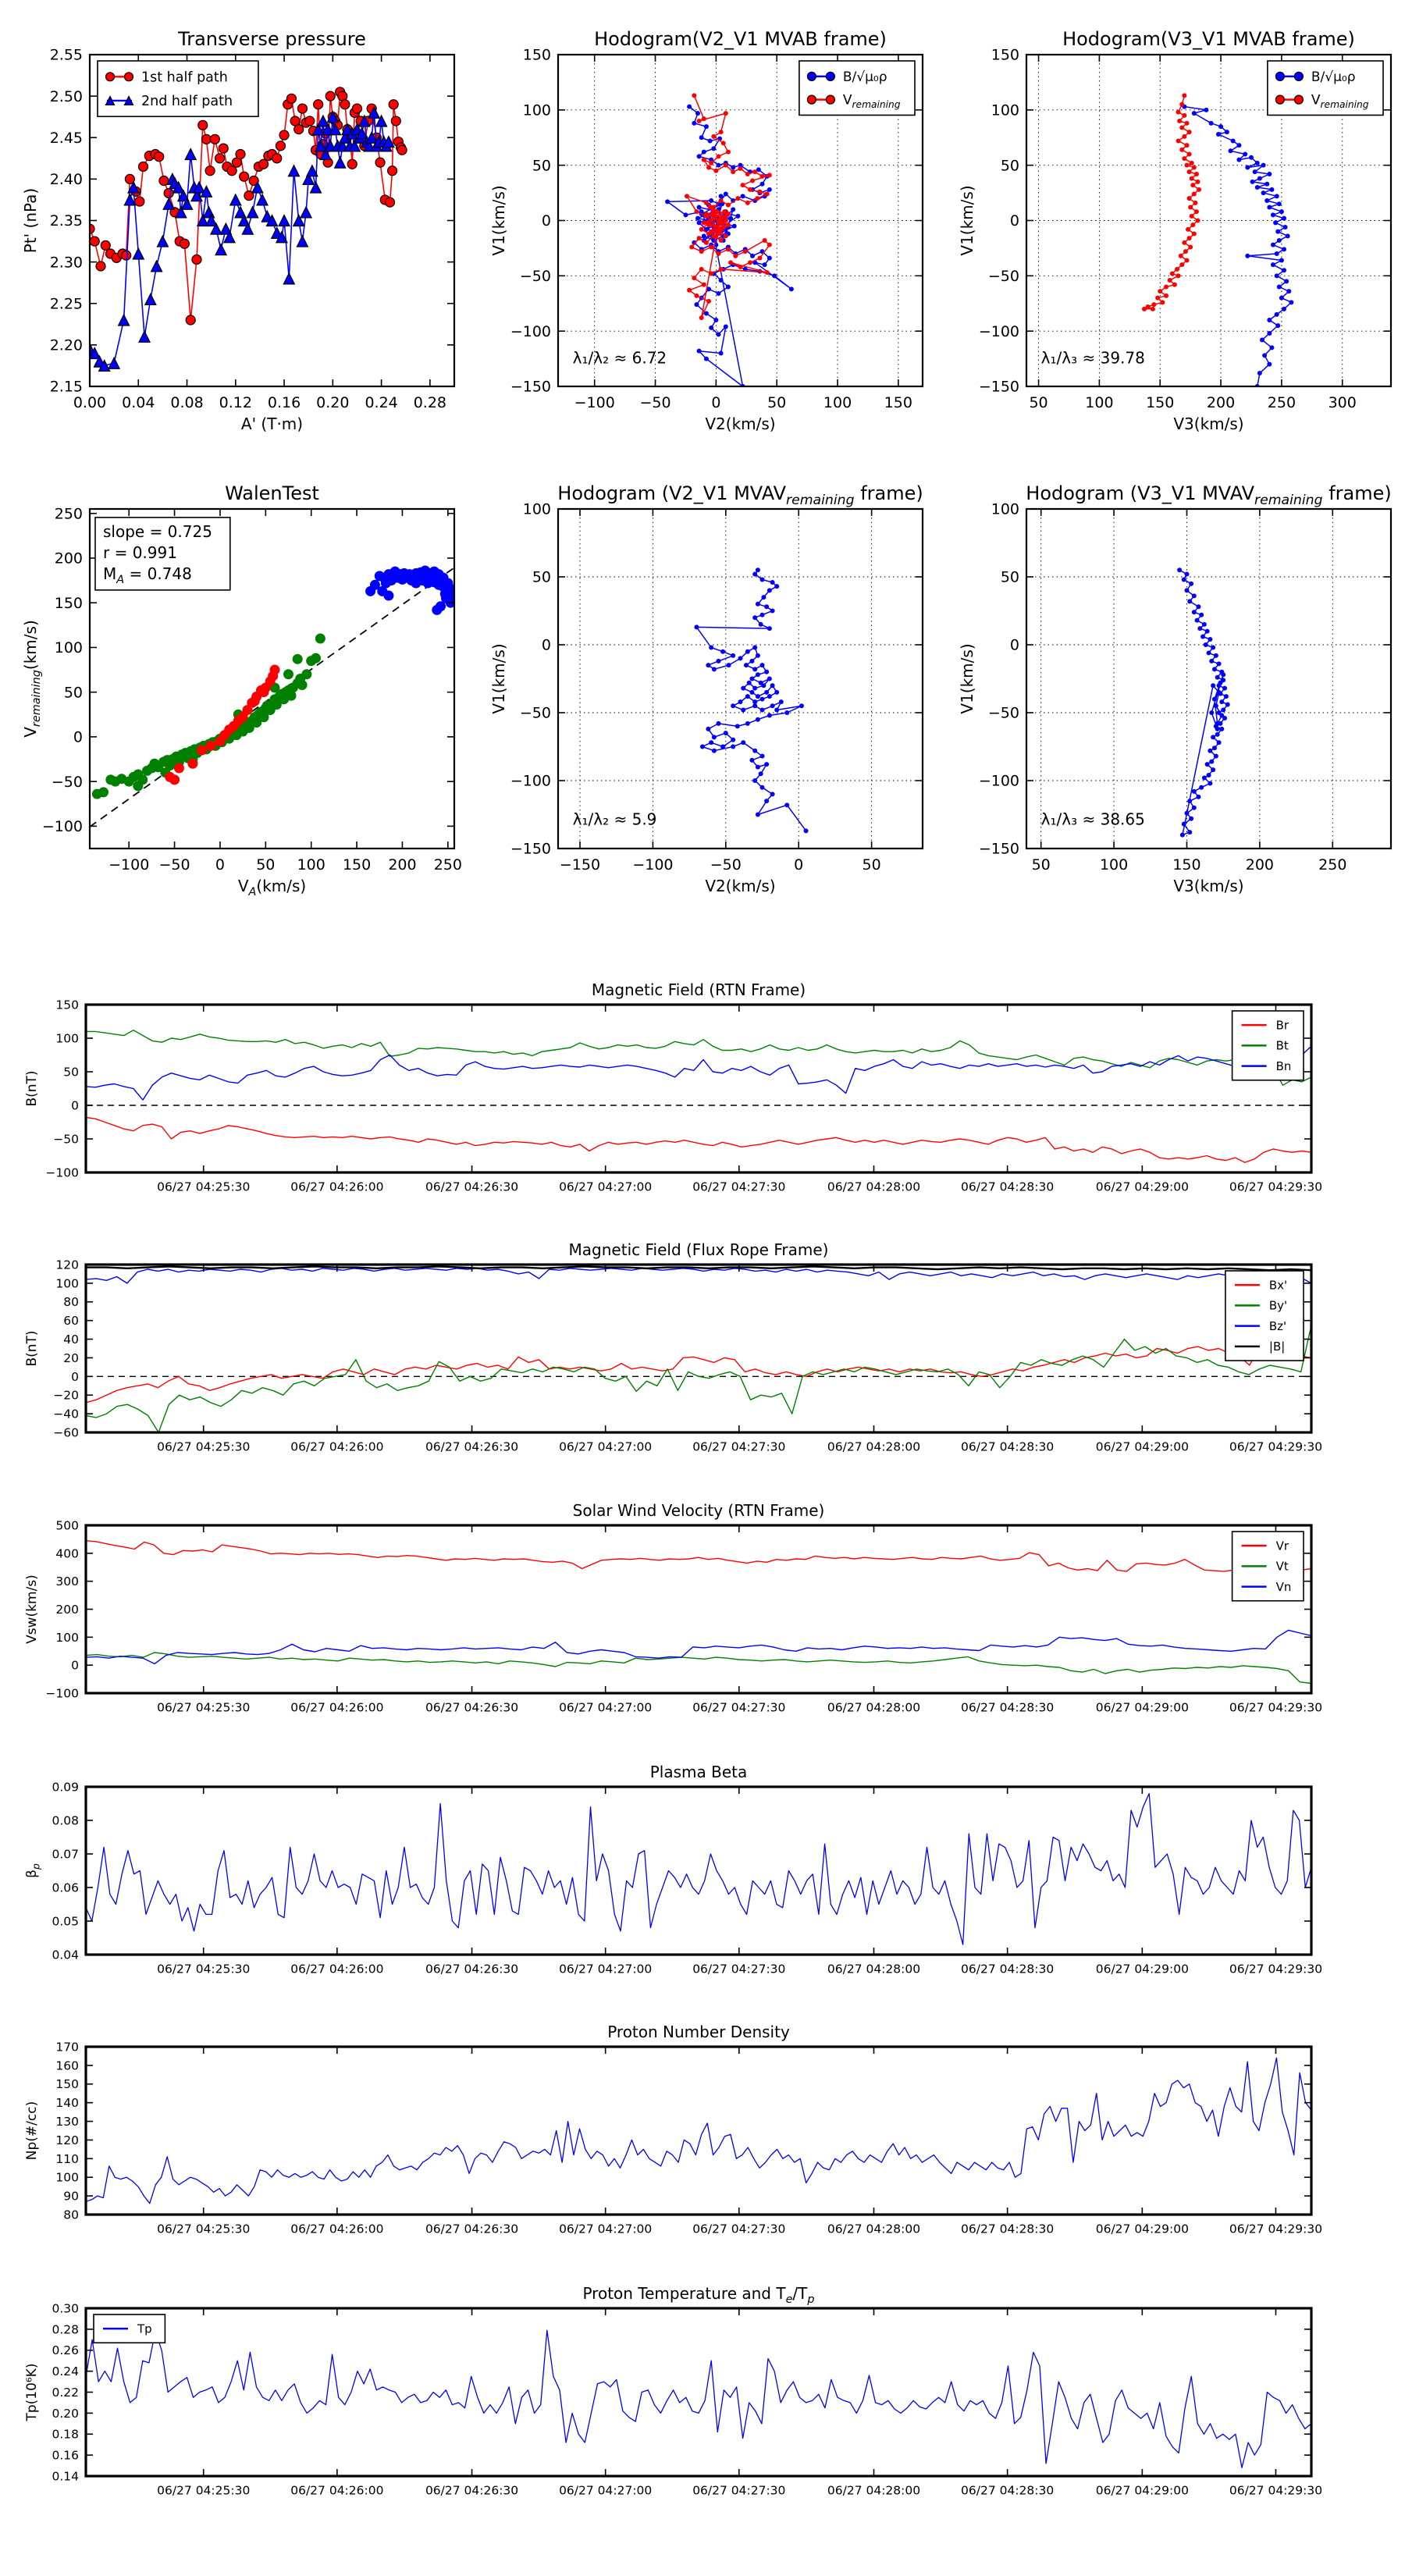 The width and height of the screenshot is (1405, 2576). Describe the element at coordinates (32, 1609) in the screenshot. I see `svg-text: Vsw(km/s)` at that location.